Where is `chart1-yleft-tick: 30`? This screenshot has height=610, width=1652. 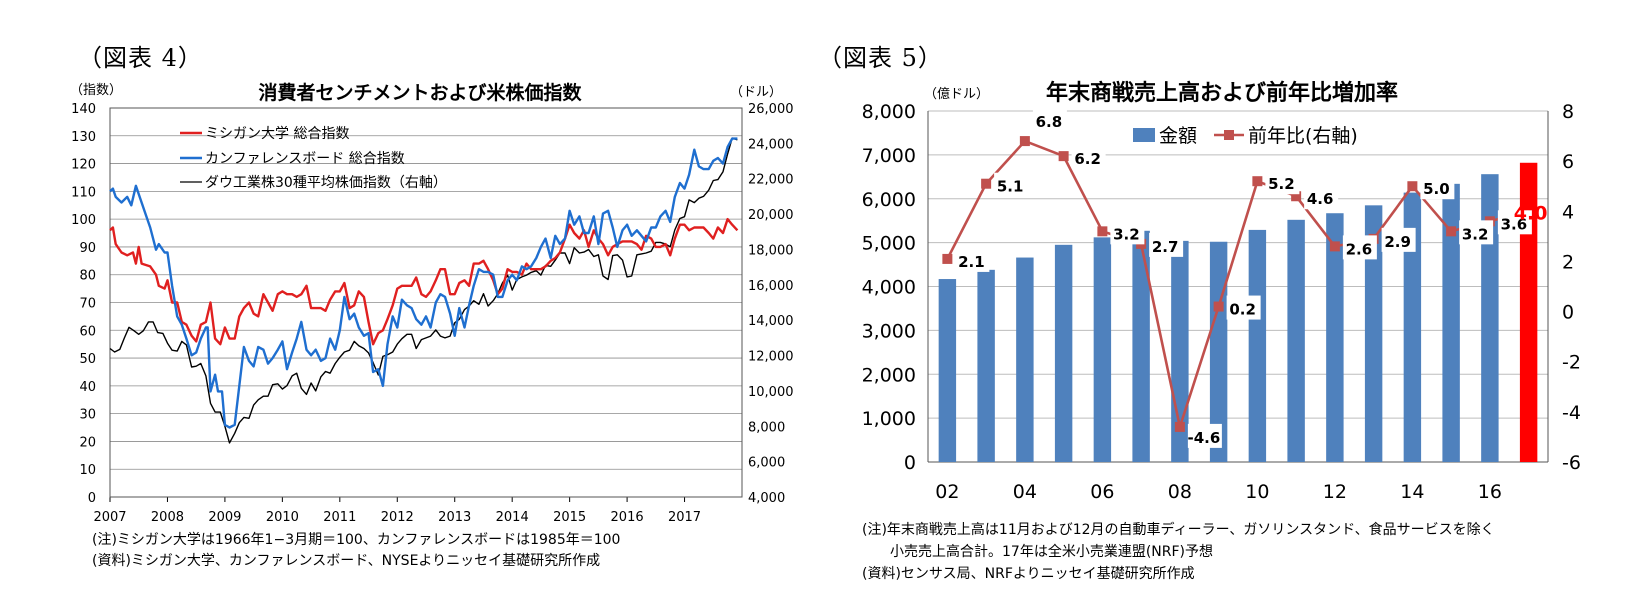 chart1-yleft-tick: 30 is located at coordinates (87, 415).